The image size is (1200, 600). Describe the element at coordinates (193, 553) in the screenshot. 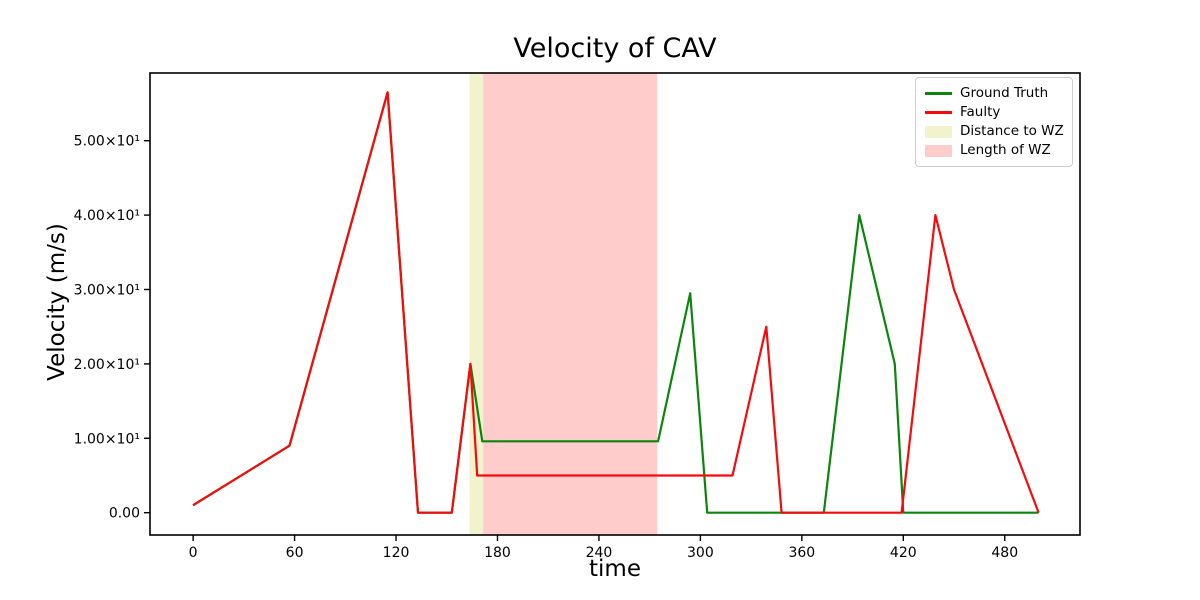

I see `x-tick-label: 0` at that location.